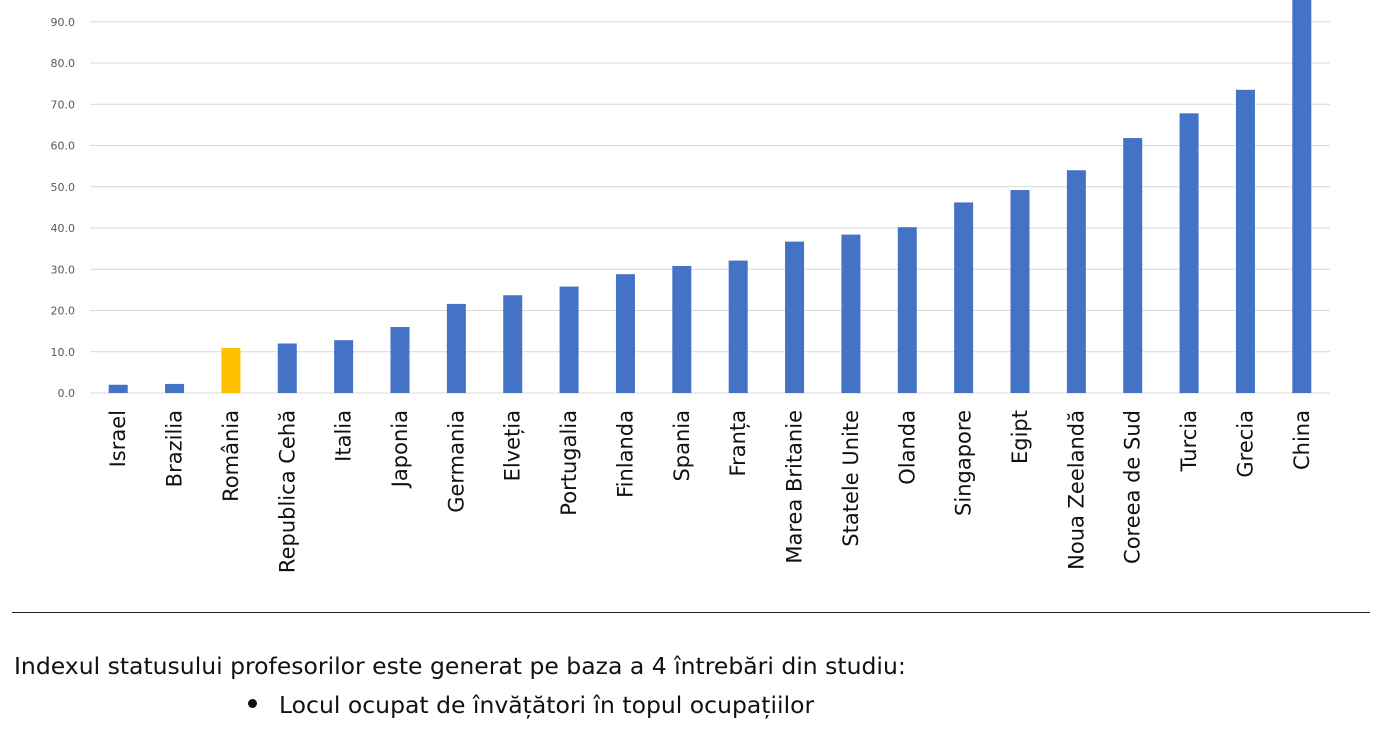  What do you see at coordinates (1076, 281) in the screenshot?
I see `bar-noua-zeelandă` at bounding box center [1076, 281].